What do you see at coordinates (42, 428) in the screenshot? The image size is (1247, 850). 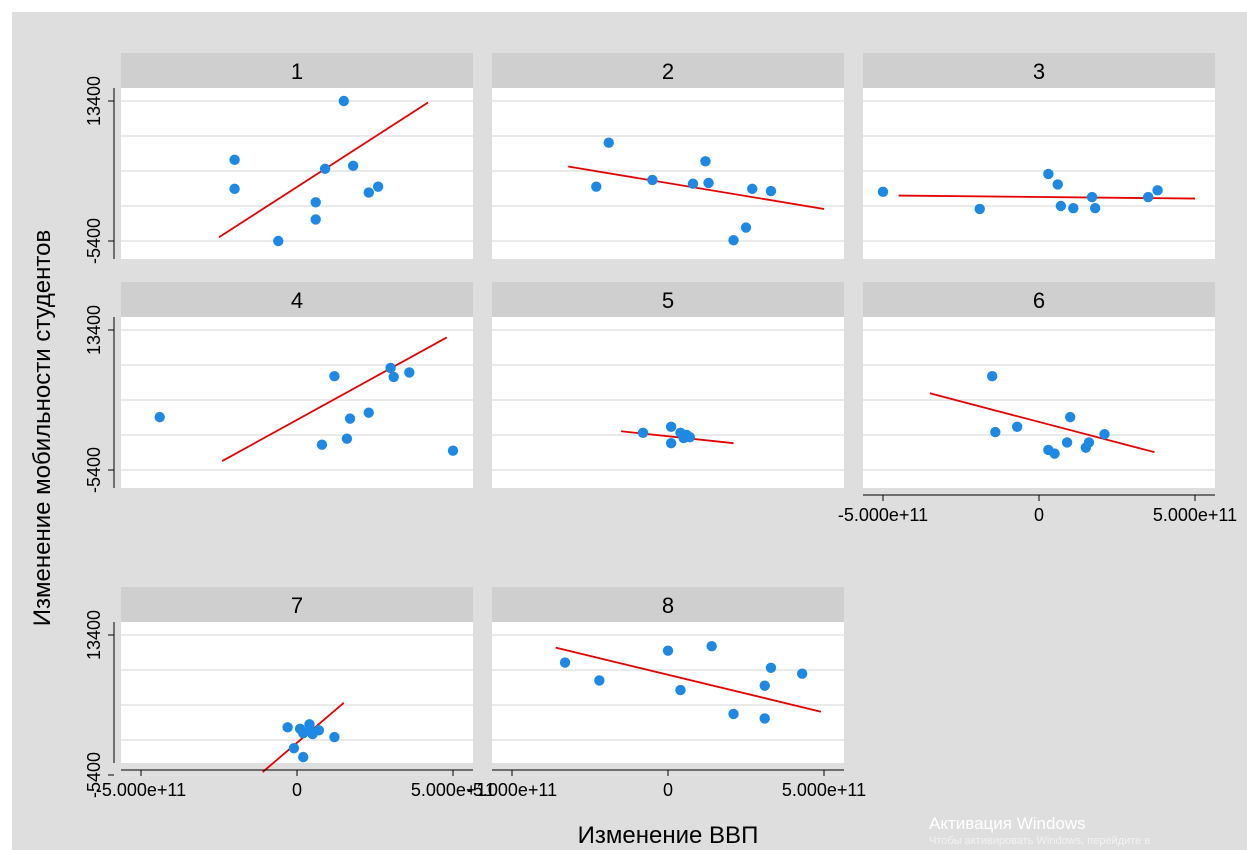 I see `y-axis-title: Изменение мобильности студентов` at bounding box center [42, 428].